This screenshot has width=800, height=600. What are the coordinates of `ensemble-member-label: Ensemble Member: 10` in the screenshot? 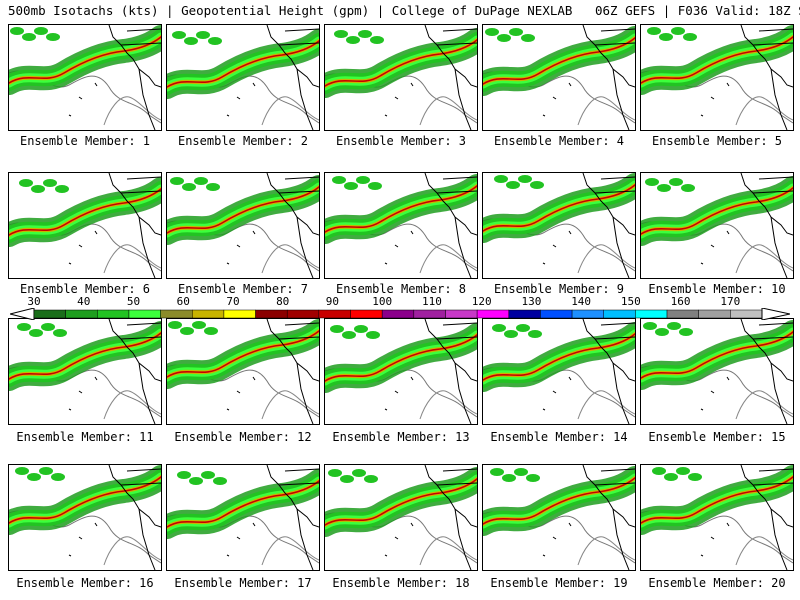 It's located at (717, 289).